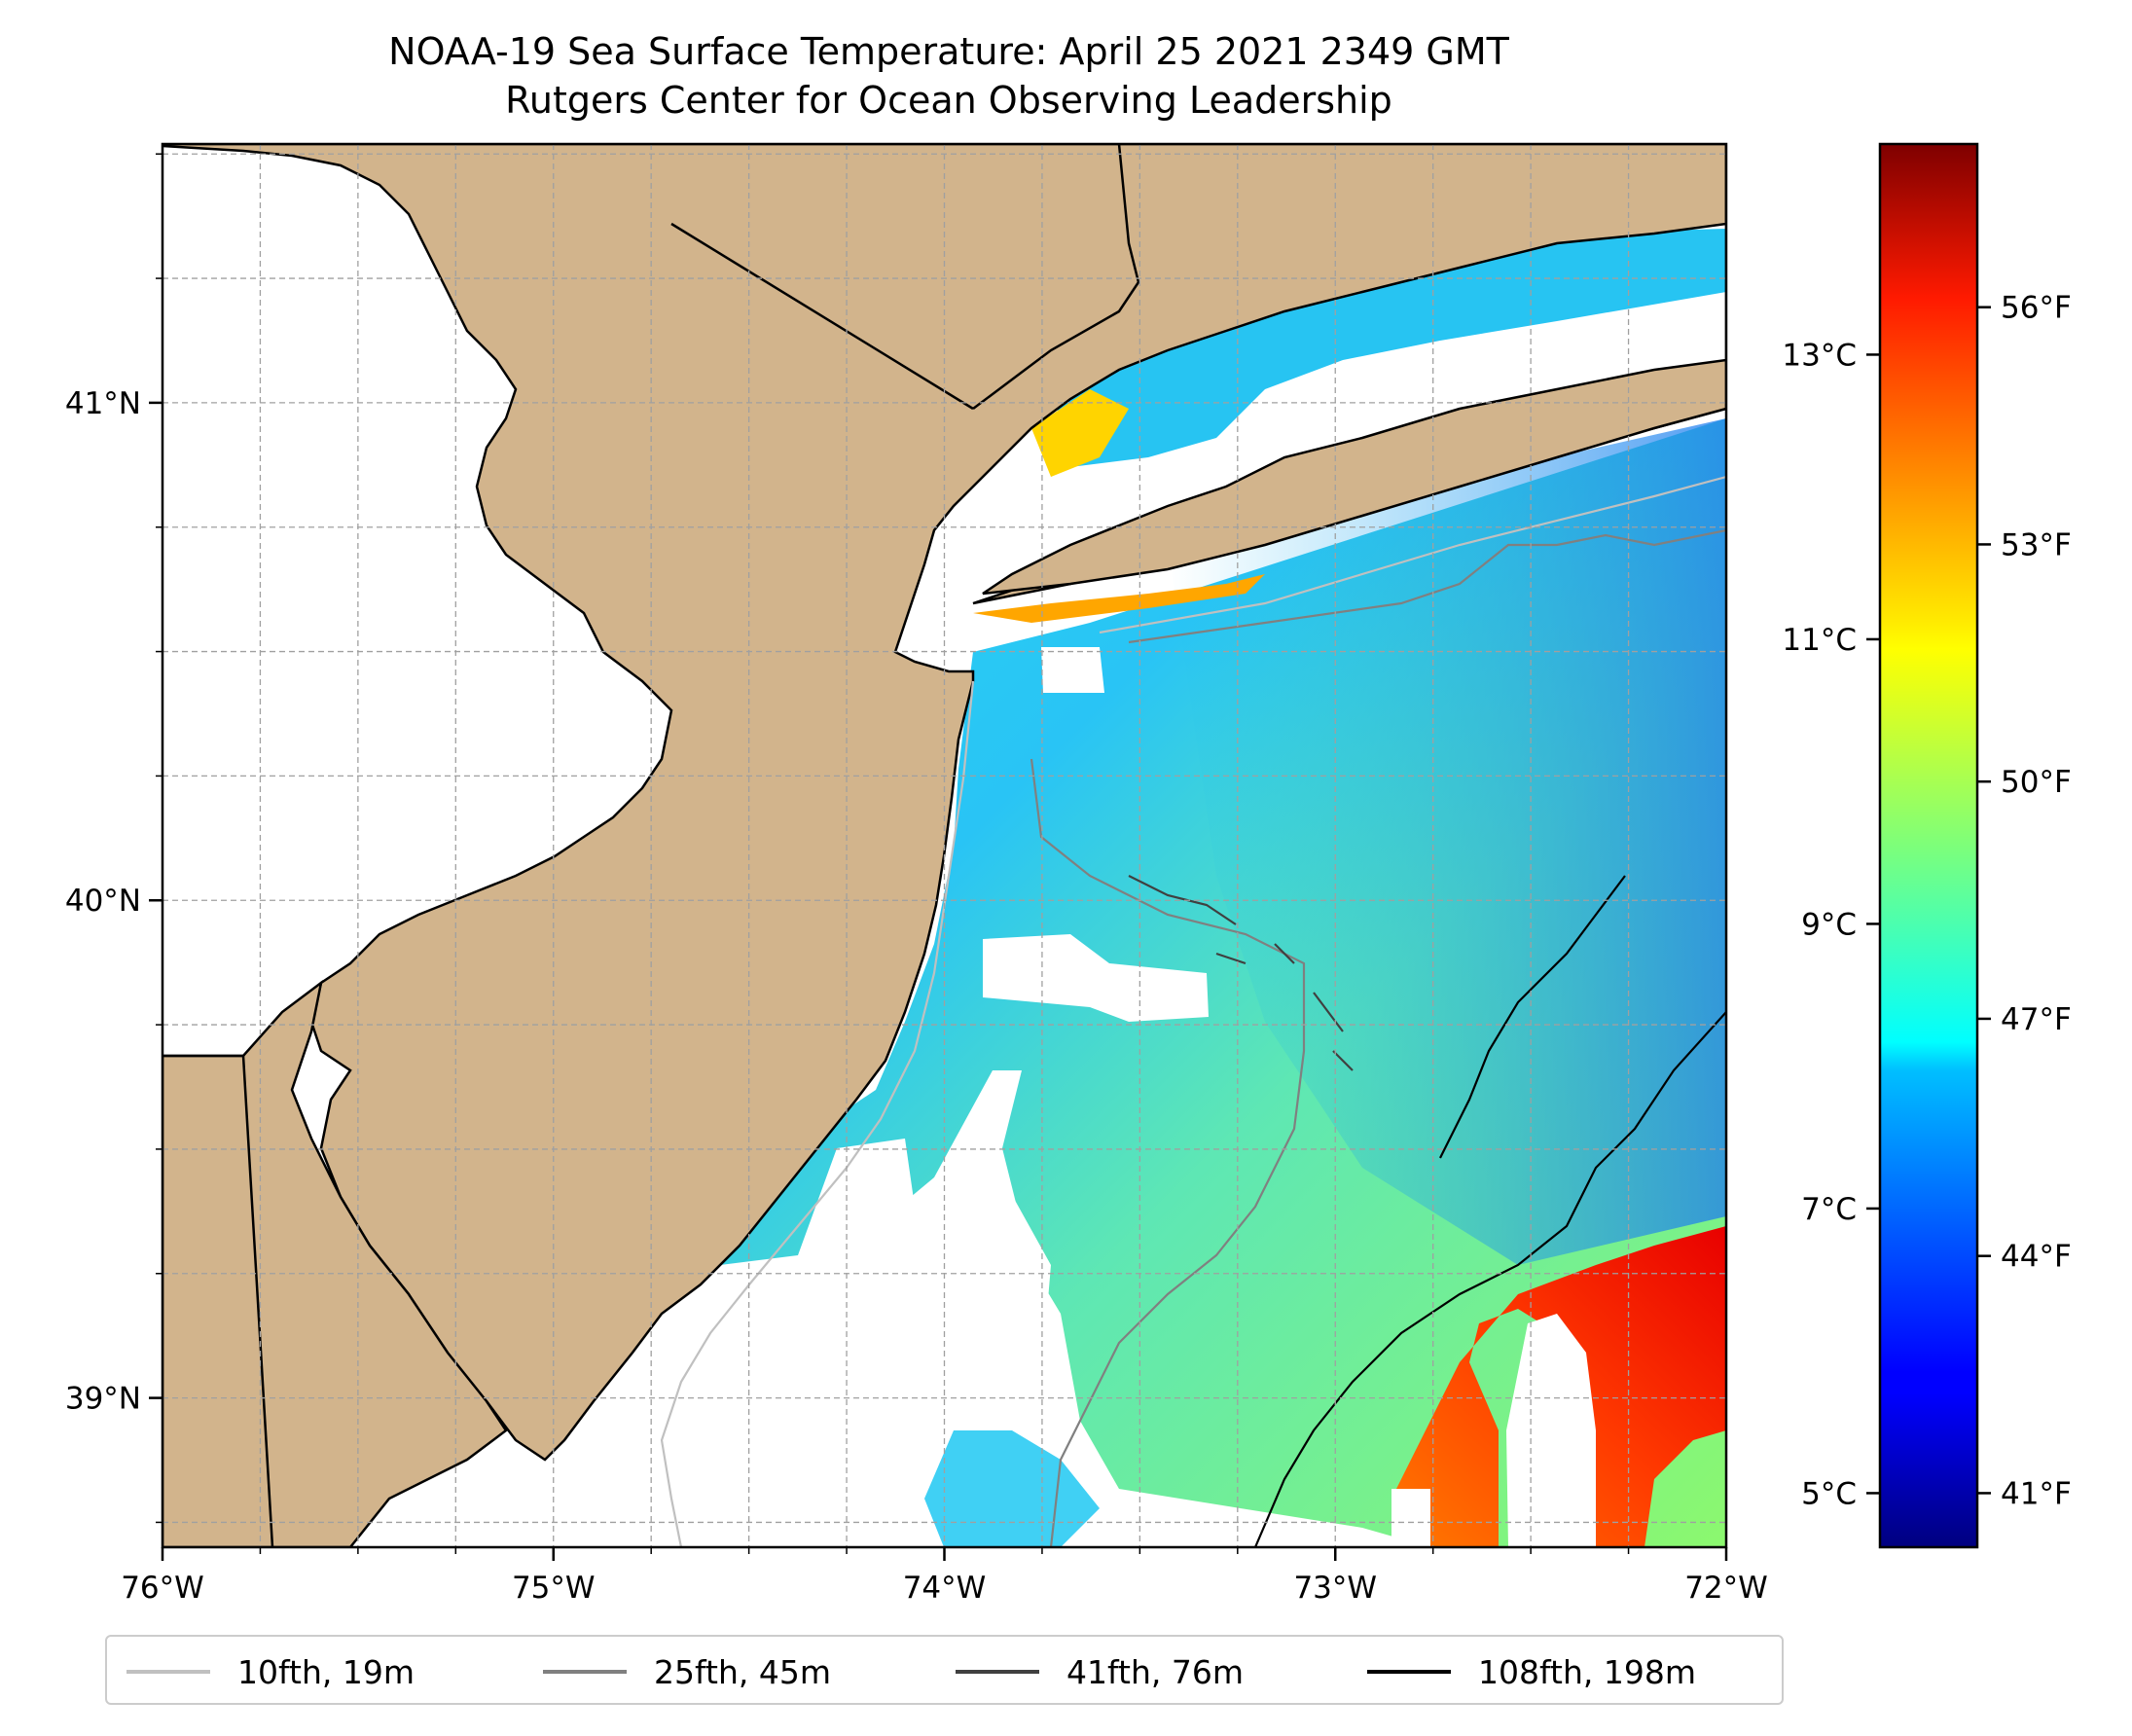 The width and height of the screenshot is (2132, 1736). What do you see at coordinates (103, 902) in the screenshot?
I see `y-tick-label: 40°N` at bounding box center [103, 902].